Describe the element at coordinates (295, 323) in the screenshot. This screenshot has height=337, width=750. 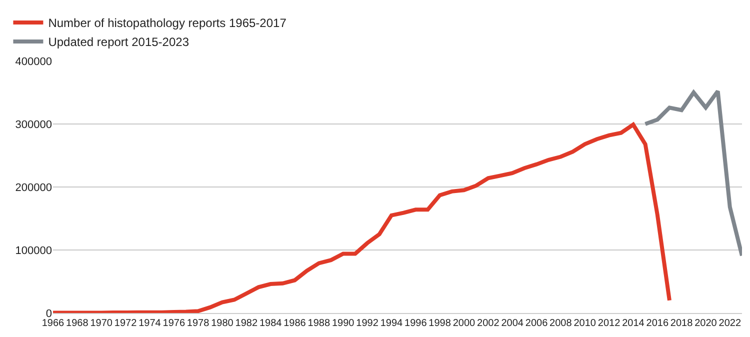
I see `x-tick-label: 1986` at that location.